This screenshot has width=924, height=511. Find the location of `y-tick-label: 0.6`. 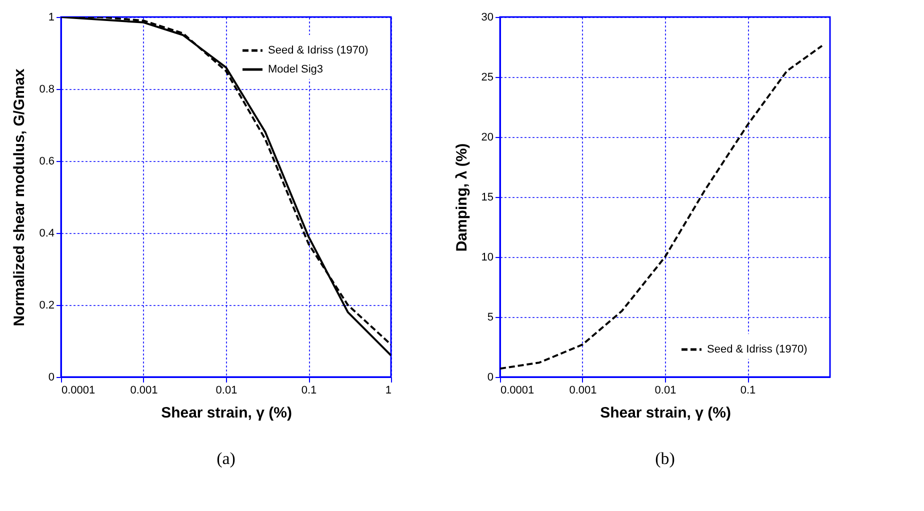

y-tick-label: 0.6 is located at coordinates (46, 162).